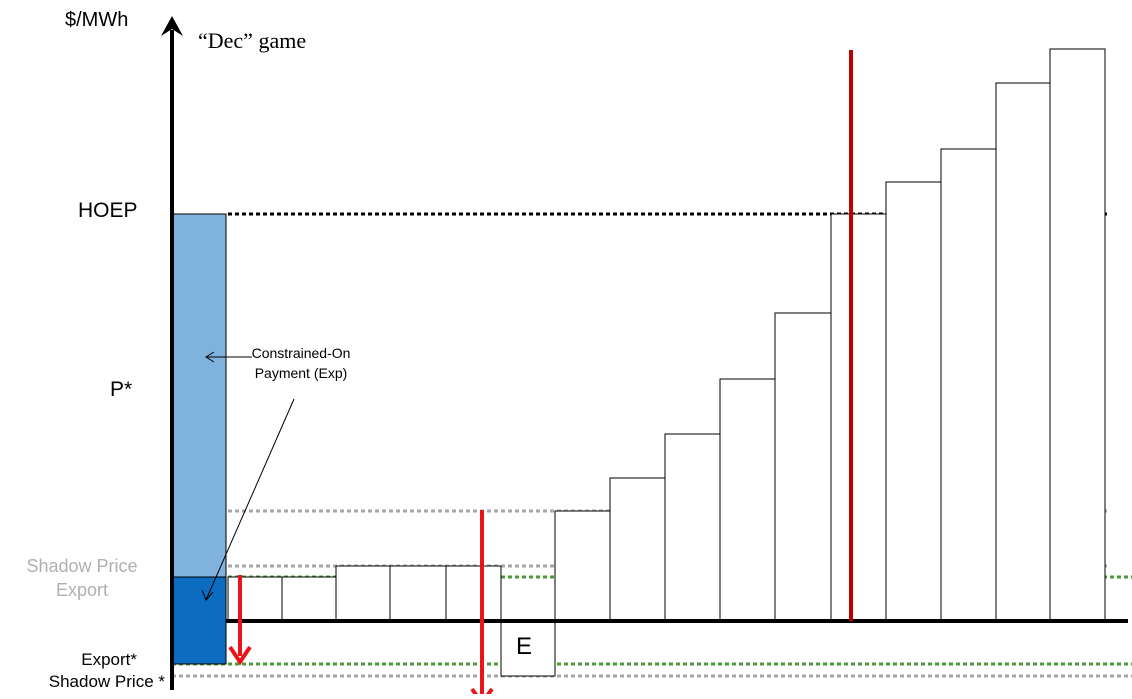 The height and width of the screenshot is (699, 1132). What do you see at coordinates (97, 20) in the screenshot?
I see `y-axis-unit-label: $/MWh` at bounding box center [97, 20].